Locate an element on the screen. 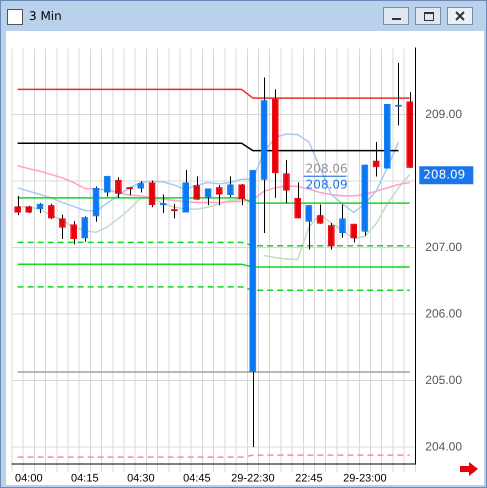 The image size is (487, 488). x-tick-label: 29-22:30 is located at coordinates (253, 478).